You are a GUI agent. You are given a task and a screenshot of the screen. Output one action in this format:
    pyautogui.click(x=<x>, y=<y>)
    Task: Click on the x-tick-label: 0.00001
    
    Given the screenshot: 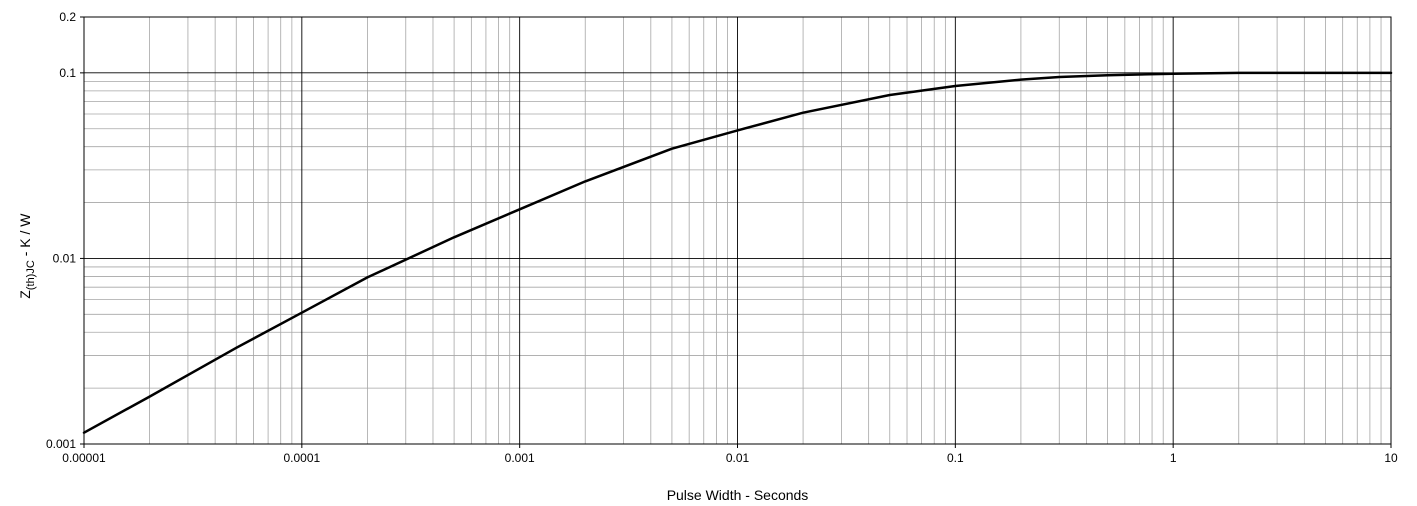 What is the action you would take?
    pyautogui.click(x=84, y=458)
    